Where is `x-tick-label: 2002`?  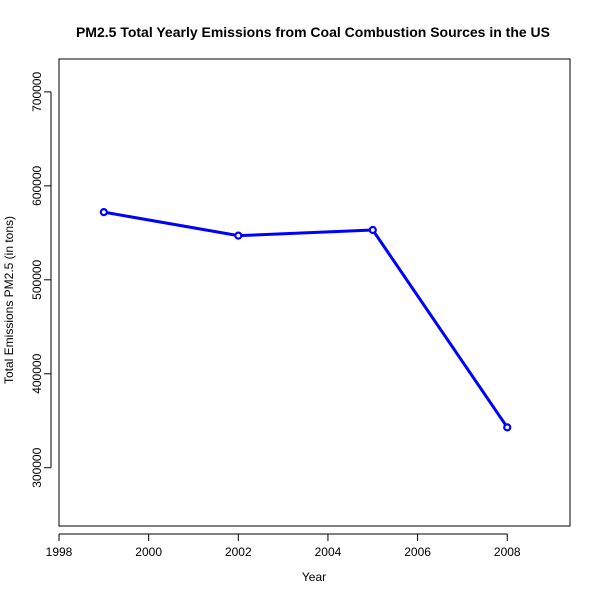 x-tick-label: 2002 is located at coordinates (238, 552).